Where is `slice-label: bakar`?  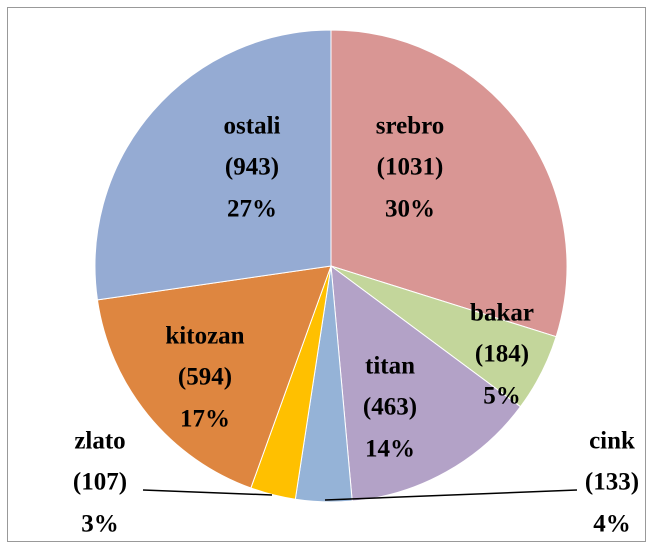
slice-label: bakar is located at coordinates (502, 313).